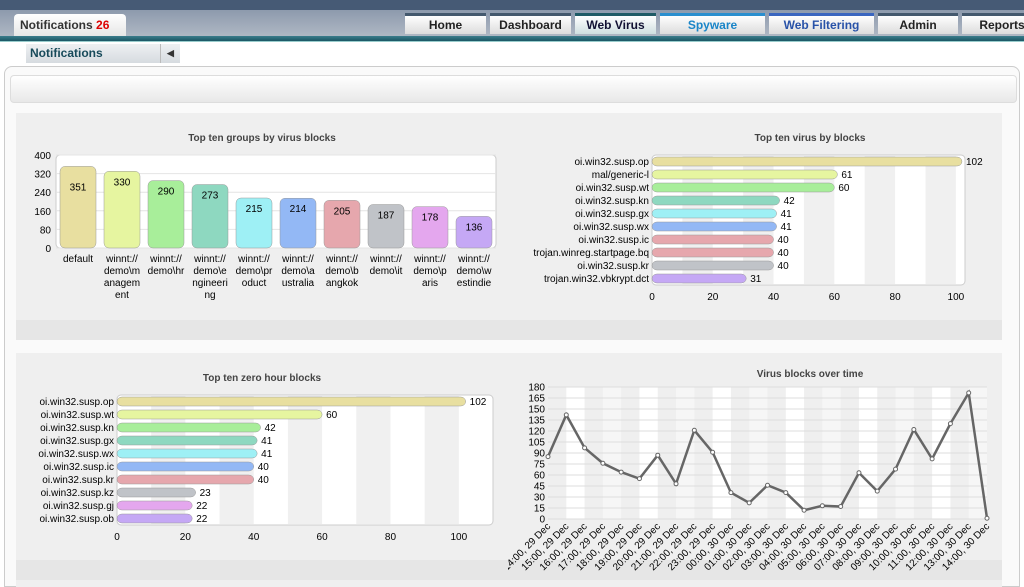 This screenshot has width=1024, height=587. I want to click on x-tick-label: ngineeri, so click(210, 283).